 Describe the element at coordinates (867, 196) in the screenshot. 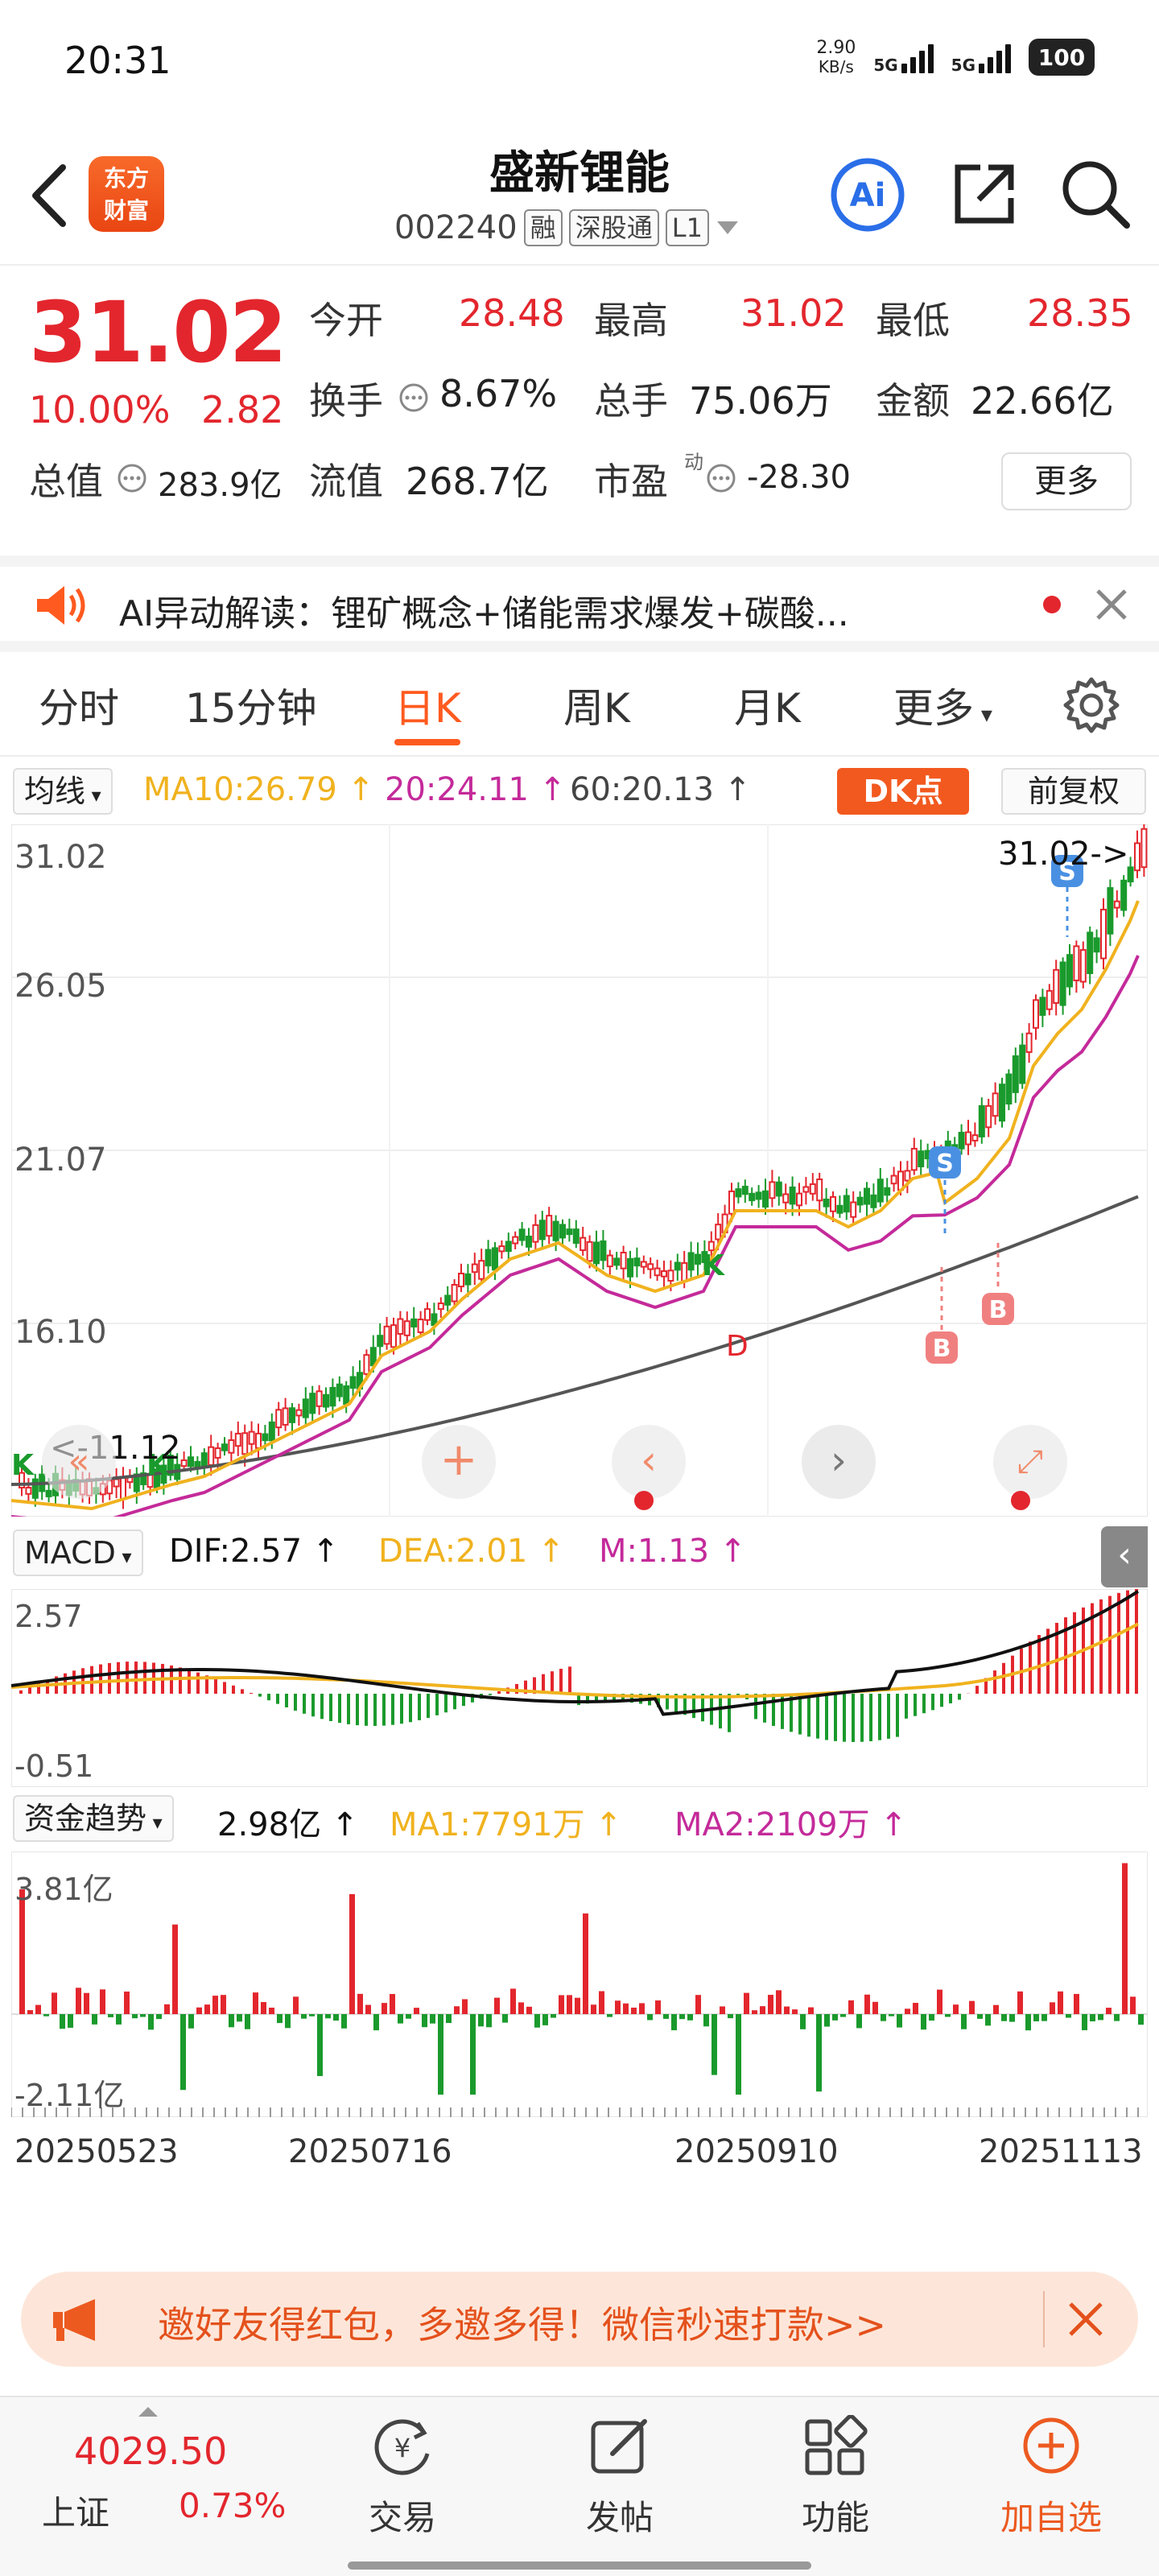

I see `ai-icon: Ai` at that location.